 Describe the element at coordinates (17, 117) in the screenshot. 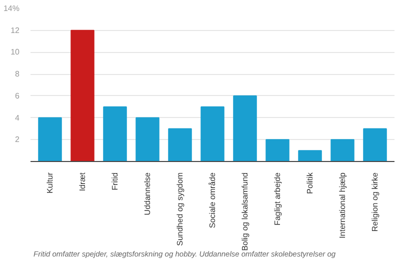

I see `y-tick-label: 4` at that location.